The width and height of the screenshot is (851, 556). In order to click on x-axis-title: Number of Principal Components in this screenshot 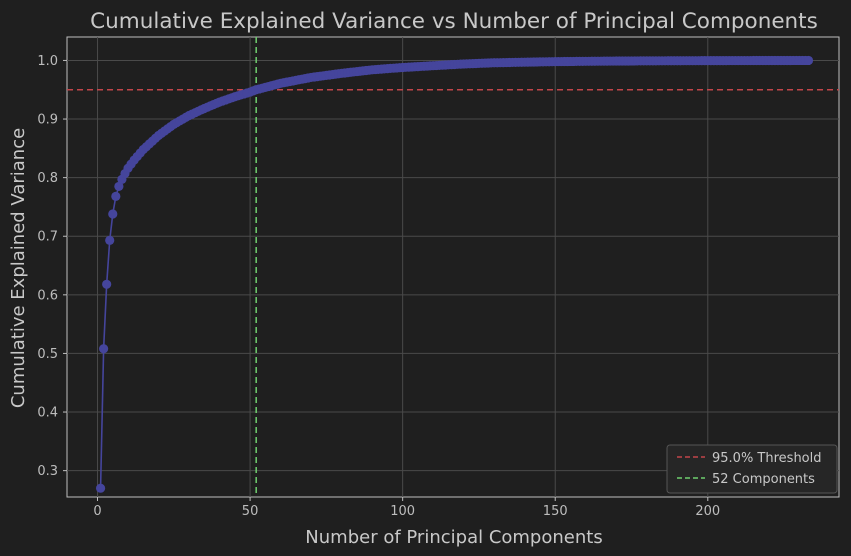, I will do `click(453, 537)`.